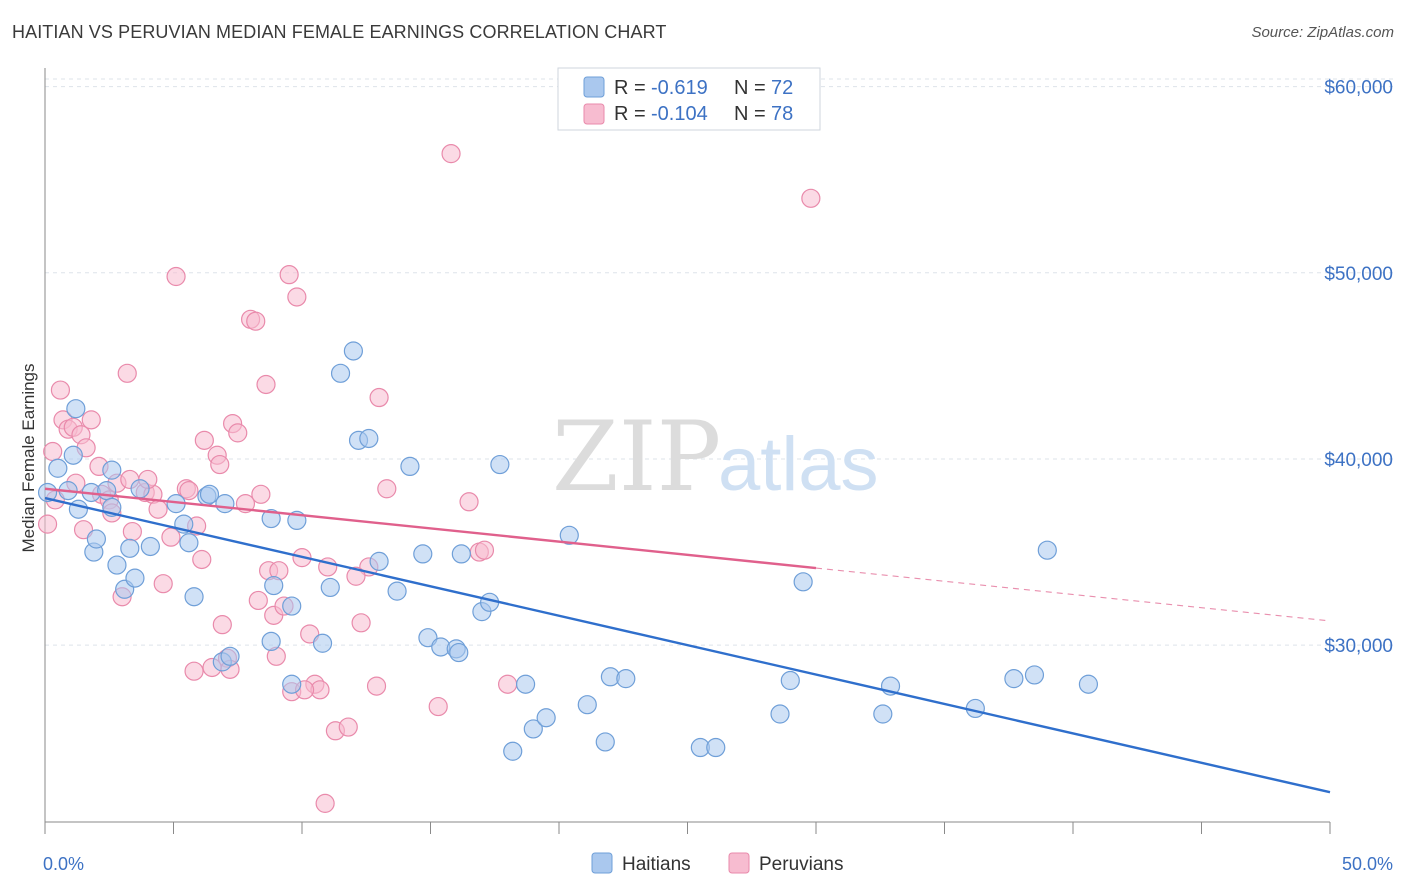 This screenshot has height=892, width=1406. What do you see at coordinates (630, 88) in the screenshot?
I see `legend-haitians-r-label: R =` at bounding box center [630, 88].